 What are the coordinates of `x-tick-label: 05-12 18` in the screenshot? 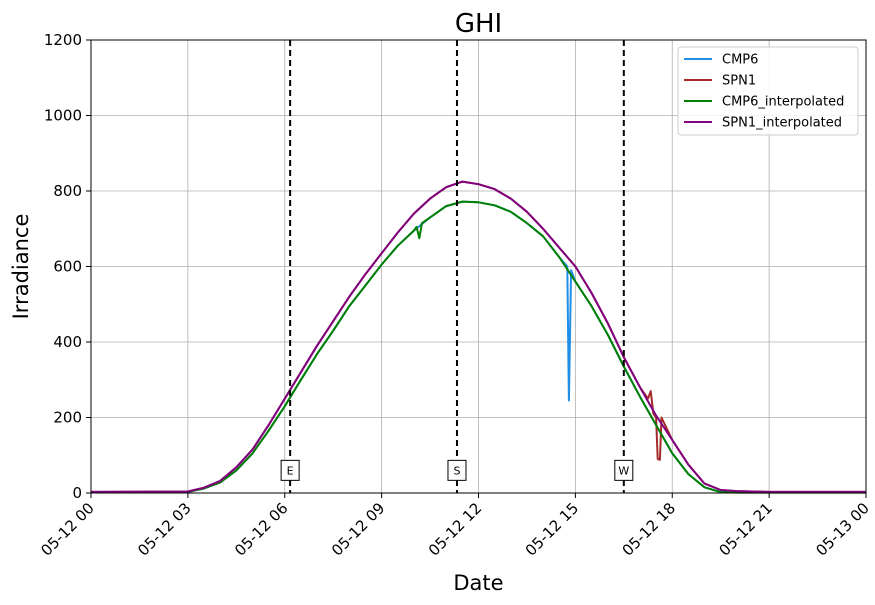 It's located at (649, 529).